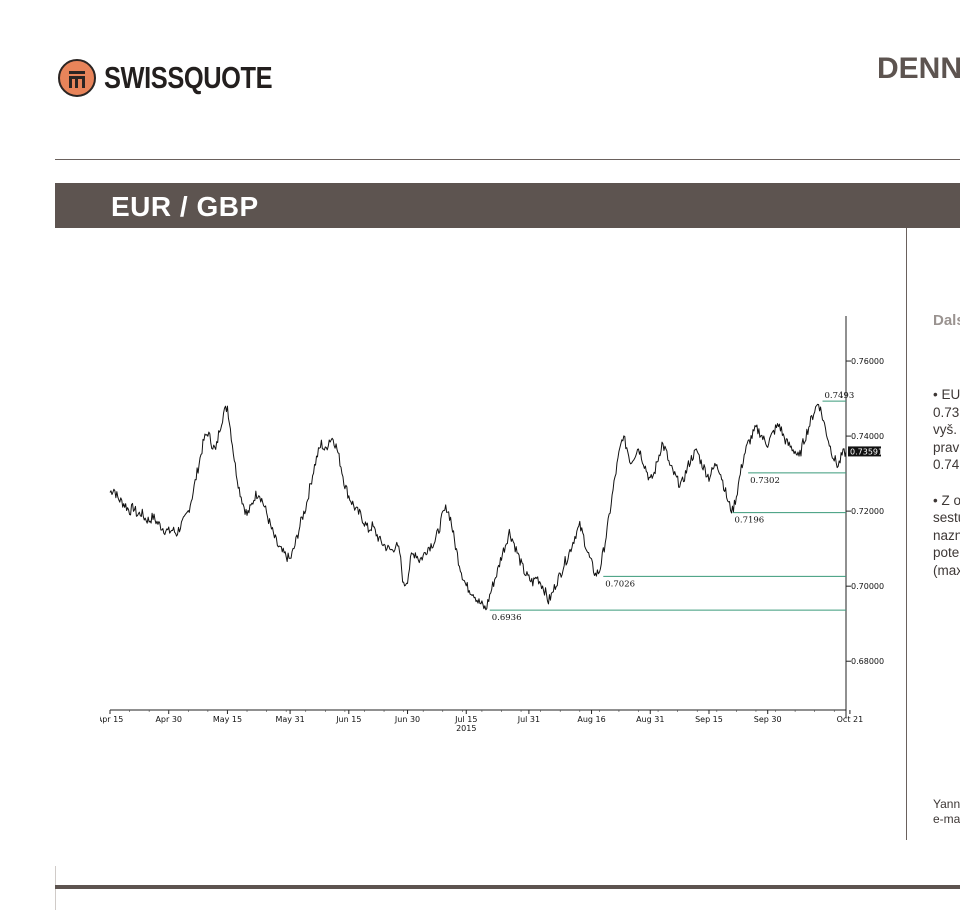 Image resolution: width=960 pixels, height=910 pixels. Describe the element at coordinates (507, 618) in the screenshot. I see `level-label: 0.6936` at that location.